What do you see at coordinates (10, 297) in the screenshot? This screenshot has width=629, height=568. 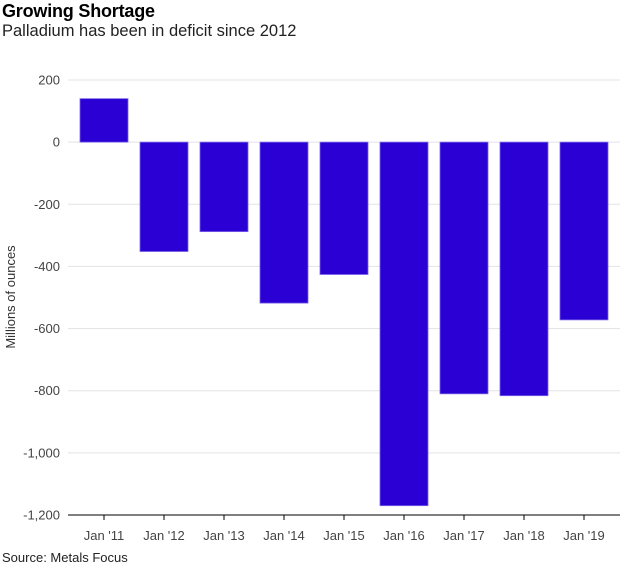 I see `y-axis-label: Millions of ounces` at bounding box center [10, 297].